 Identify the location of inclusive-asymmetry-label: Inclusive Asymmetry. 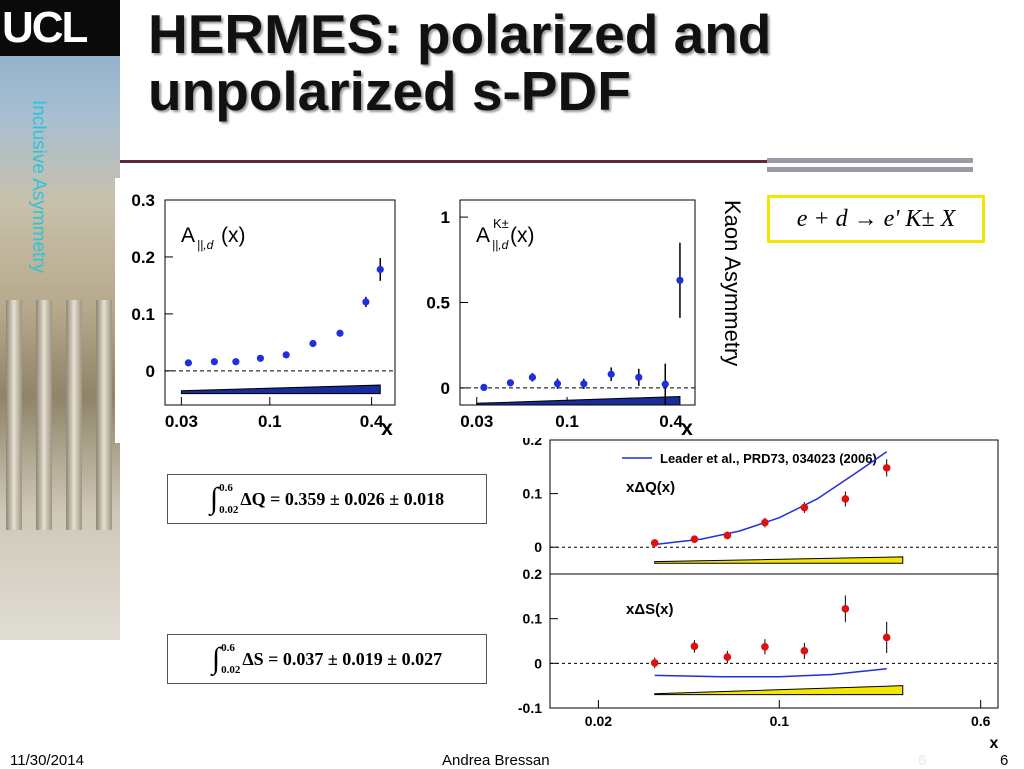
(38, 187).